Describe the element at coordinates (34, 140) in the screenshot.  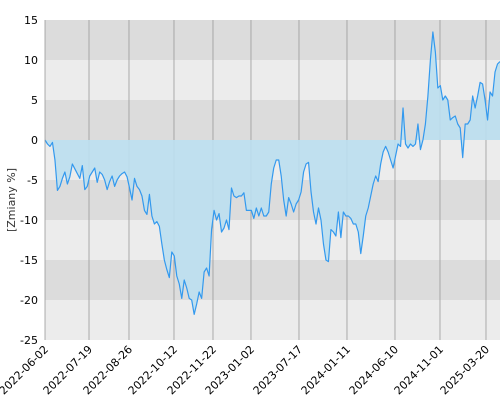
I see `y-tick-label: 0` at that location.